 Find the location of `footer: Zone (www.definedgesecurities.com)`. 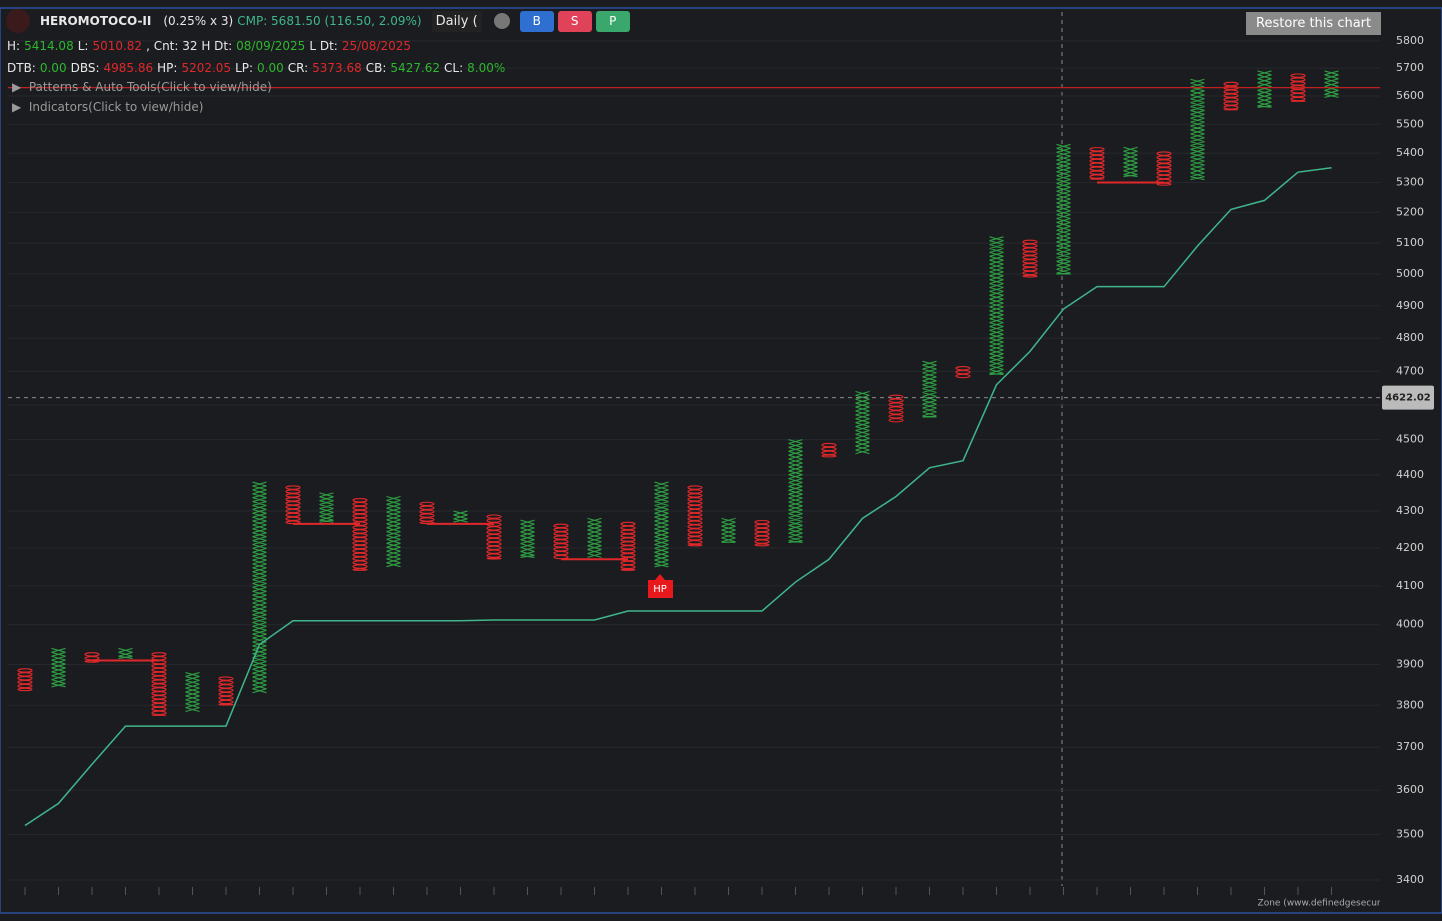

footer: Zone (www.definedgesecurities.com) is located at coordinates (1341, 904).